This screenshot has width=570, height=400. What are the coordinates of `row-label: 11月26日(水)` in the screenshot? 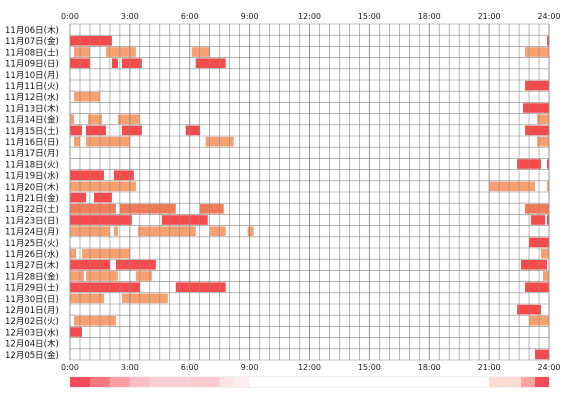 It's located at (32, 254).